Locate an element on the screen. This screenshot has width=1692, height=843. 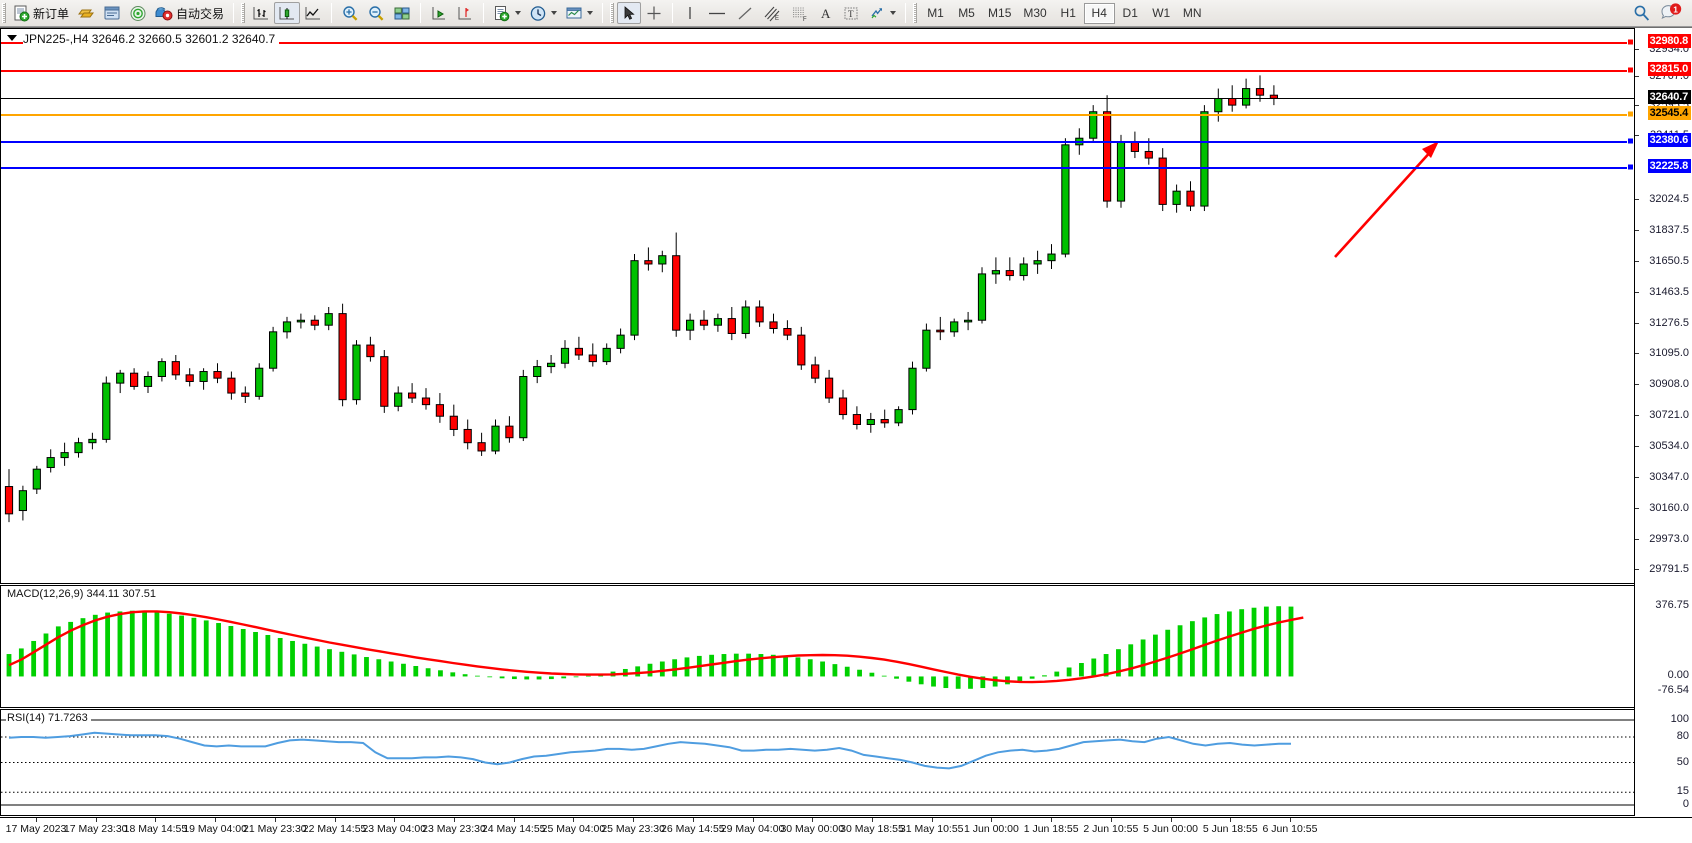
crosshair-button is located at coordinates (654, 13).